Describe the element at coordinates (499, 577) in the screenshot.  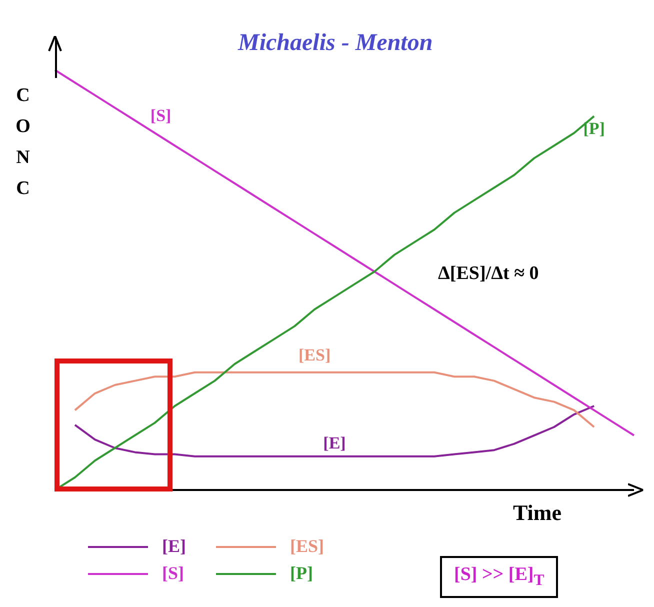
I see `text: [S] >> [E]$_{T}$` at that location.